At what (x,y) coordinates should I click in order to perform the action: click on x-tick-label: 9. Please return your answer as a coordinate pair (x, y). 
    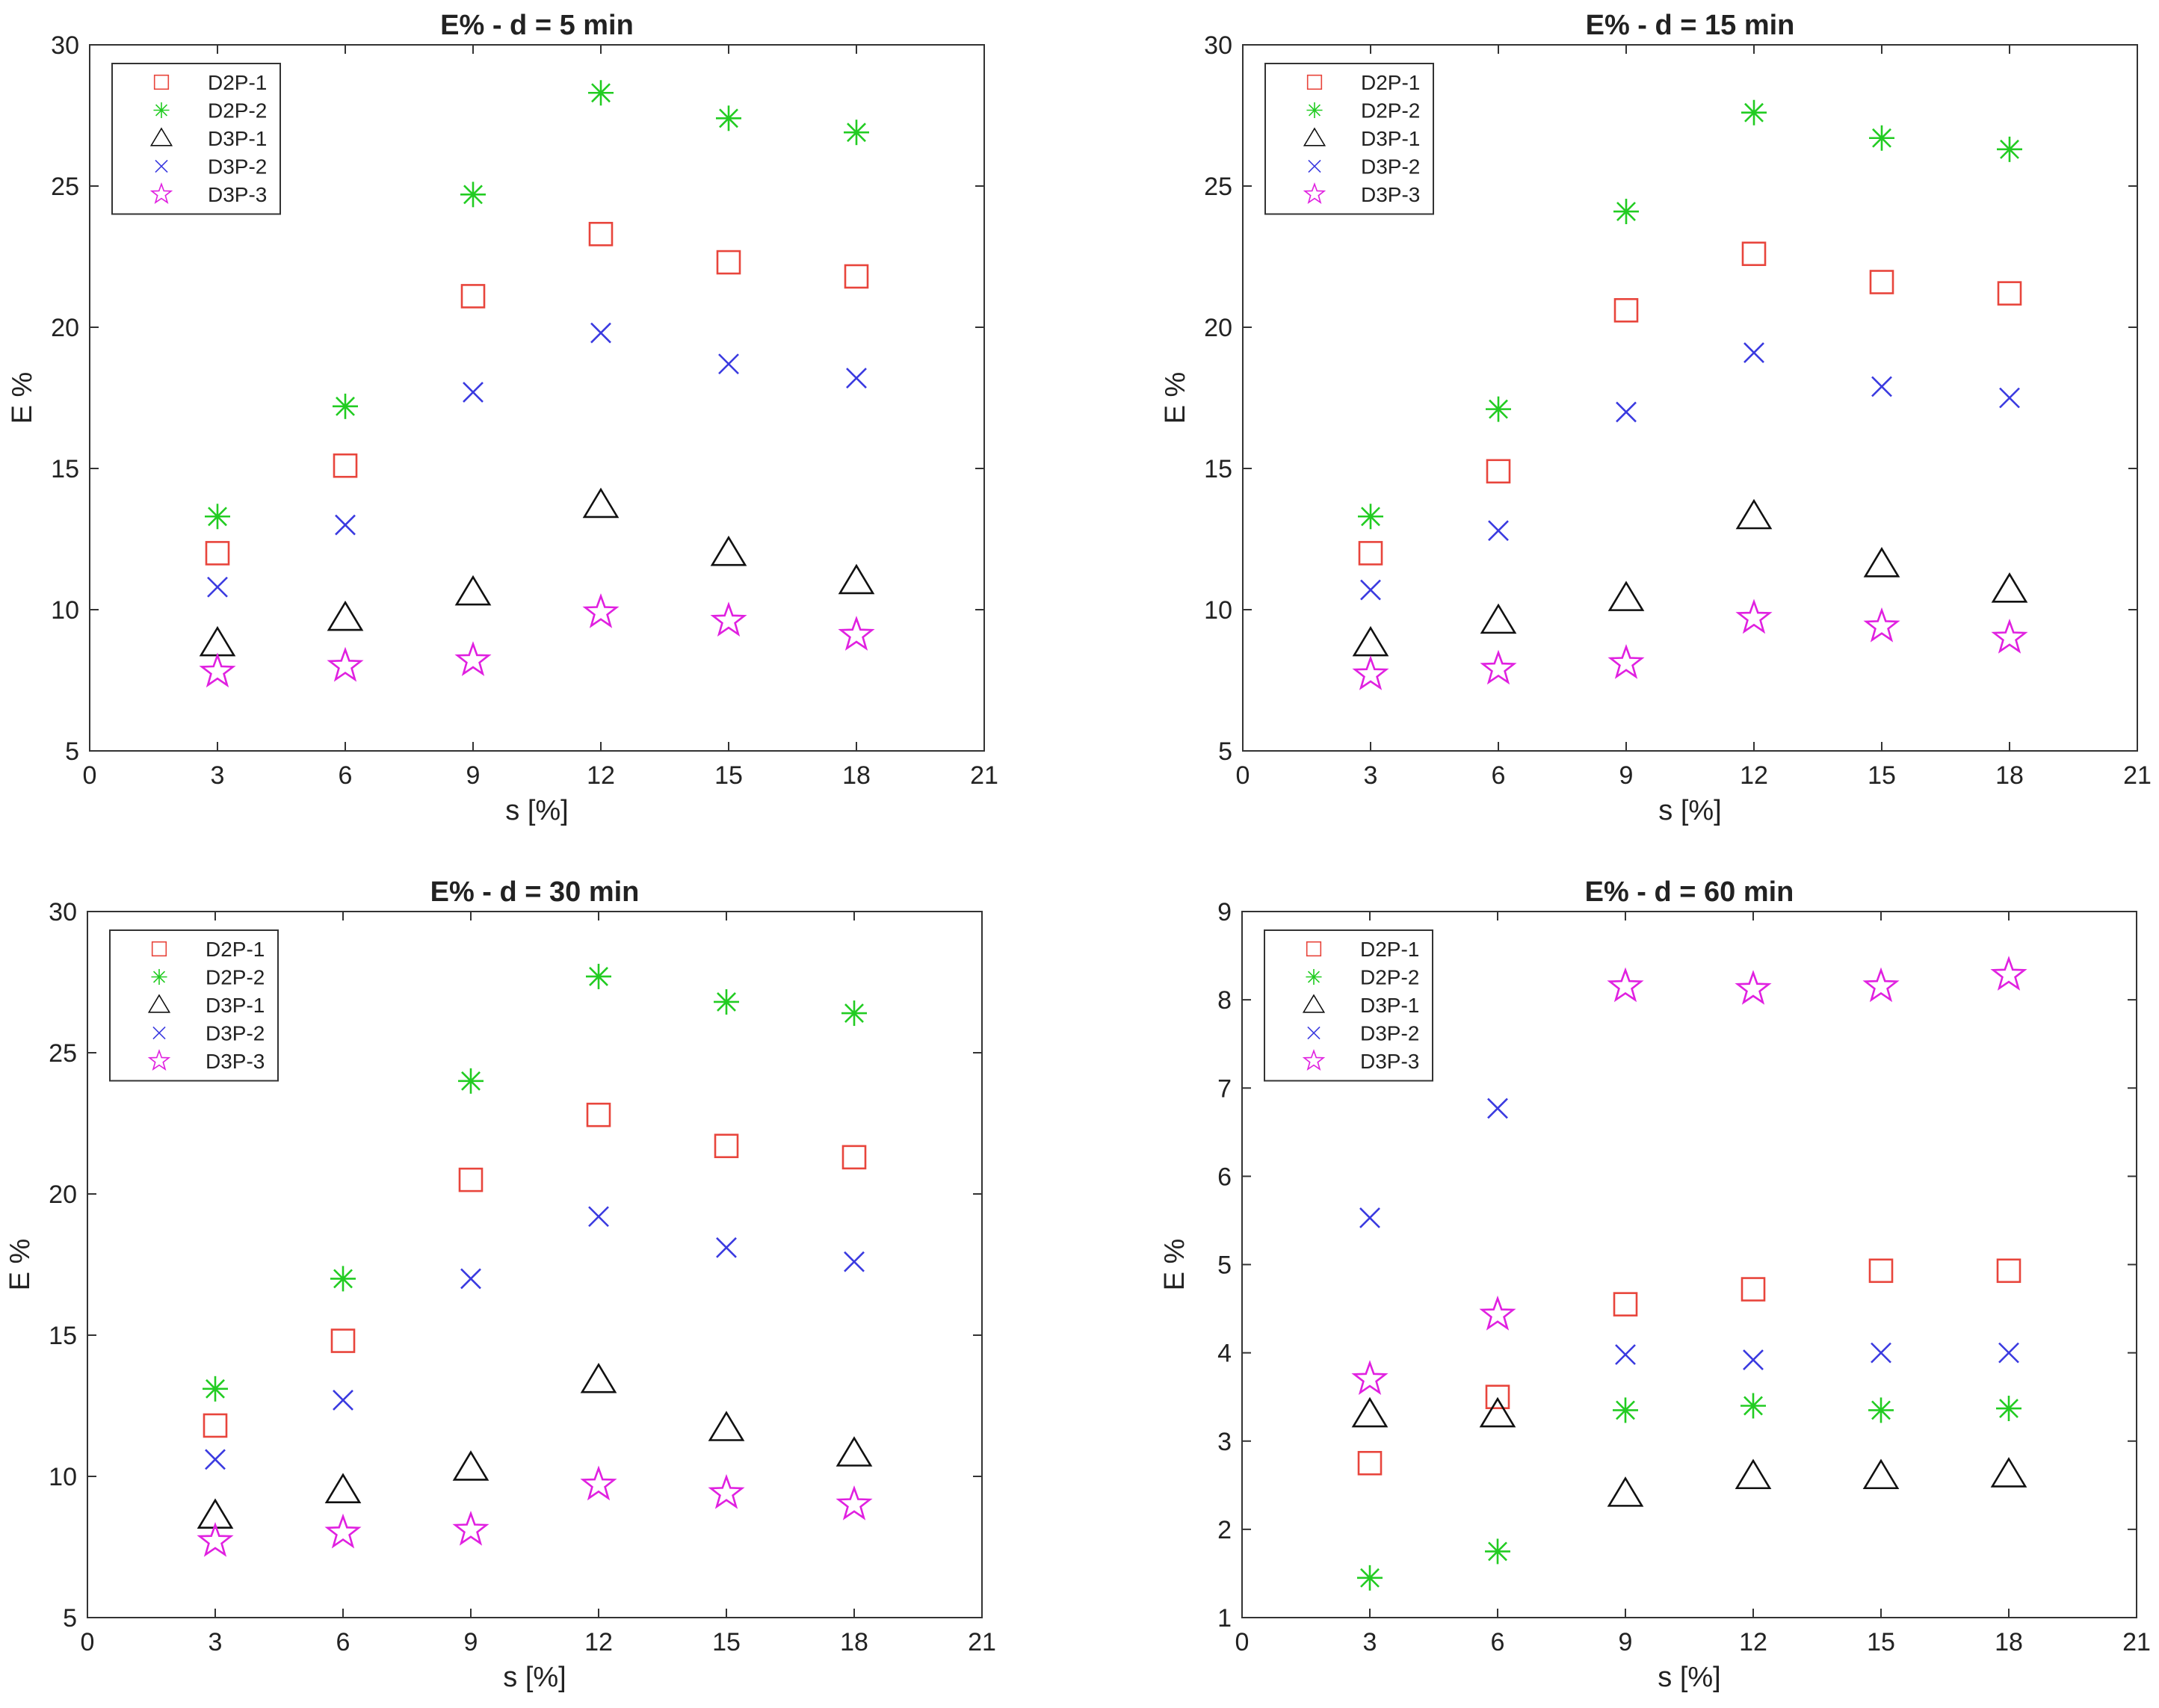
    Looking at the image, I should click on (1626, 1642).